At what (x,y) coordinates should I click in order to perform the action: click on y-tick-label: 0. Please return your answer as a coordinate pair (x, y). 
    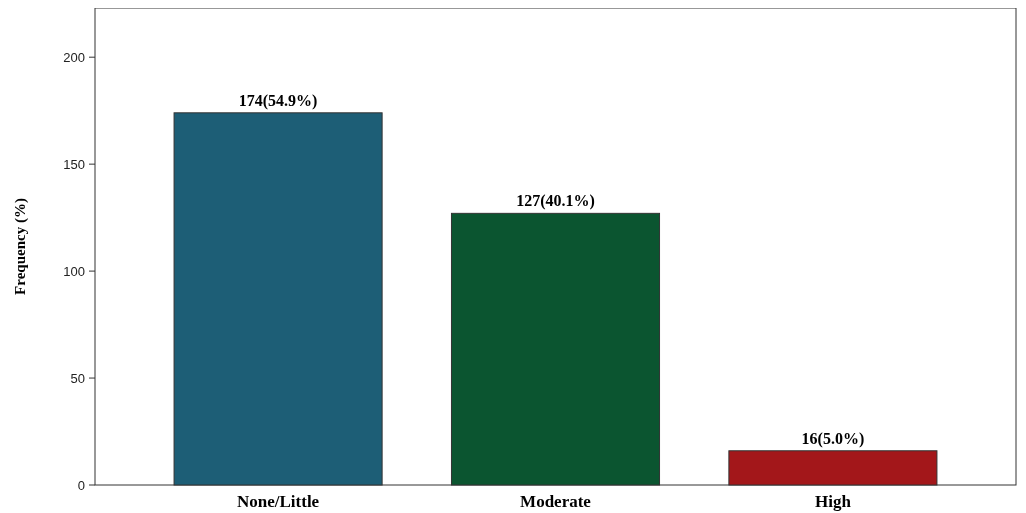
    Looking at the image, I should click on (81, 485).